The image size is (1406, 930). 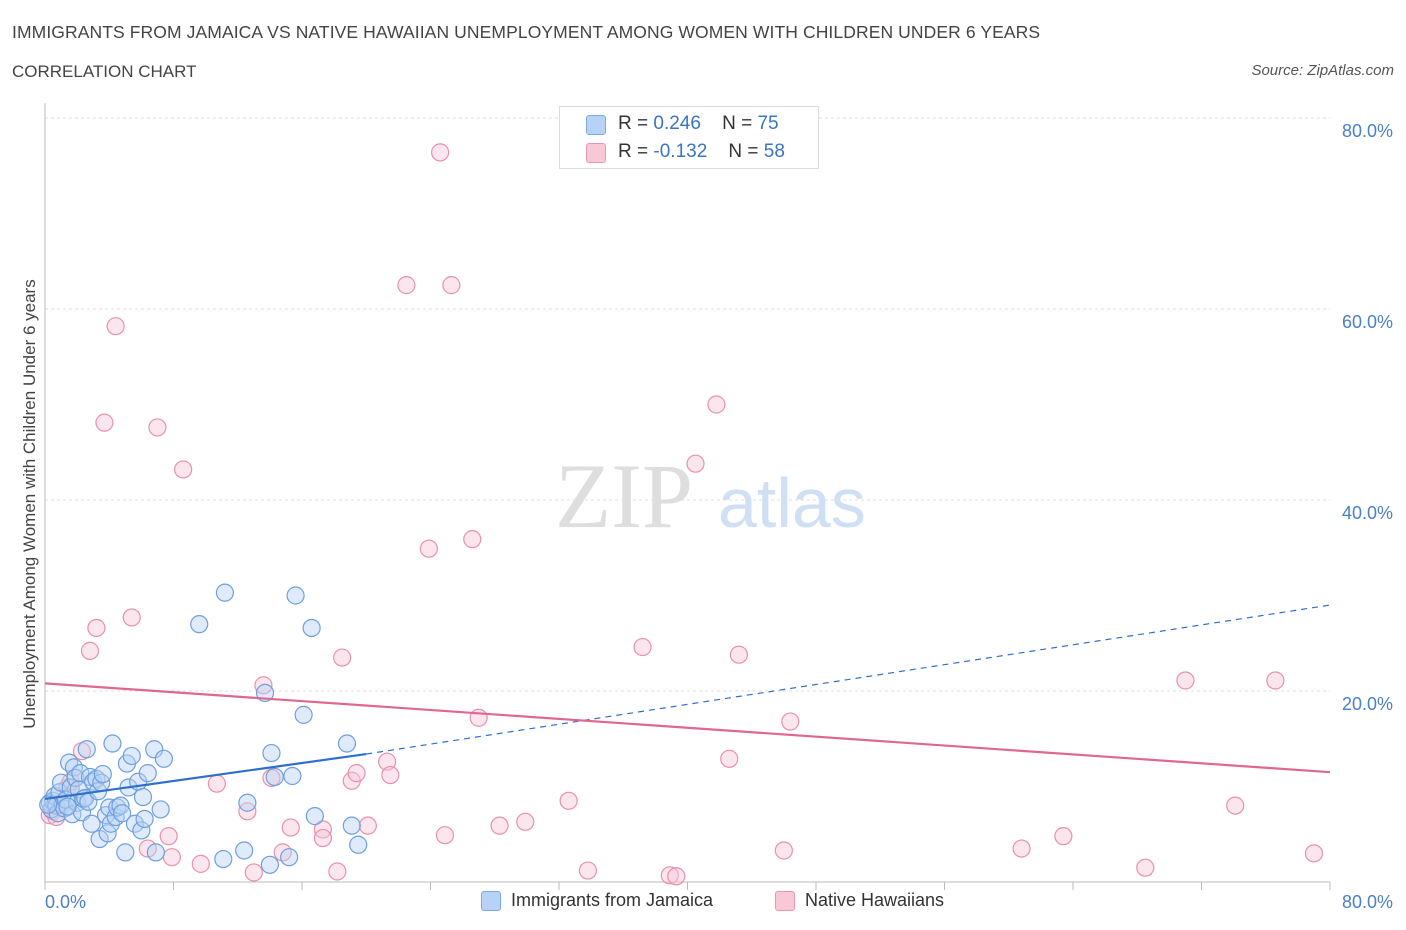 What do you see at coordinates (768, 123) in the screenshot?
I see `n-value-jamaica: 75` at bounding box center [768, 123].